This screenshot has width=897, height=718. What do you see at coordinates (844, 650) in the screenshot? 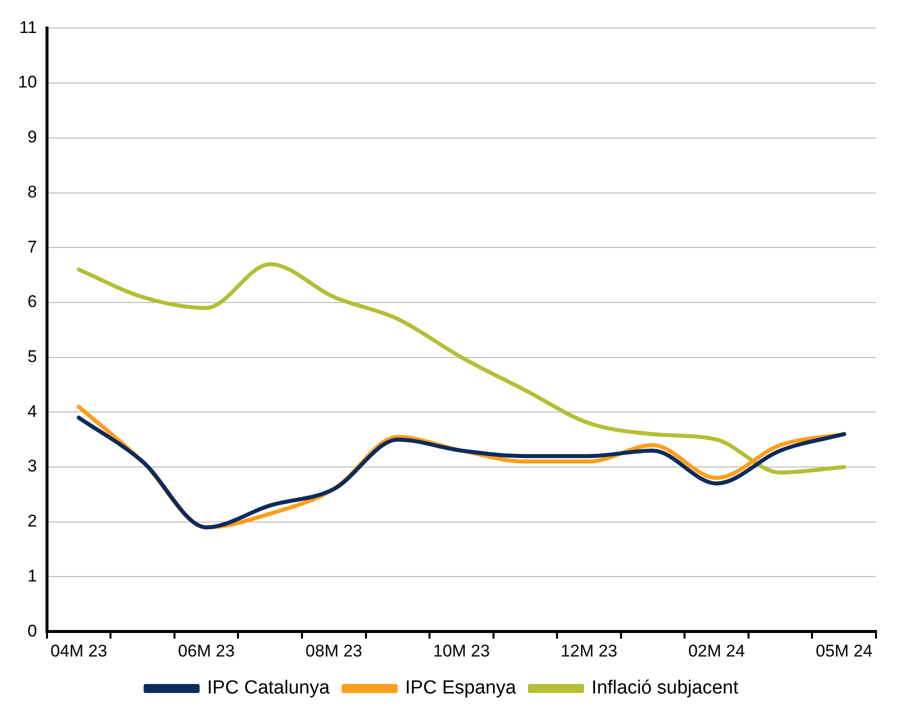
I see `x-tick-label: 05M 24` at bounding box center [844, 650].